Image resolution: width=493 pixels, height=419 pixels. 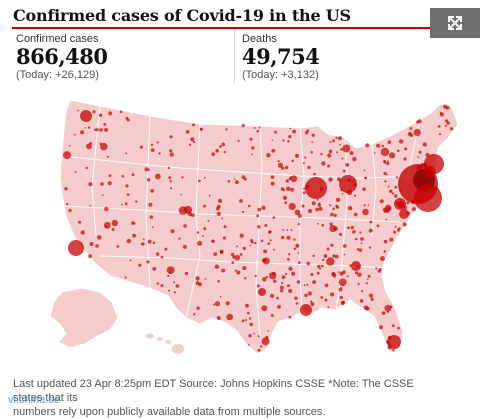 I want to click on bubble-michigan, so click(x=348, y=184).